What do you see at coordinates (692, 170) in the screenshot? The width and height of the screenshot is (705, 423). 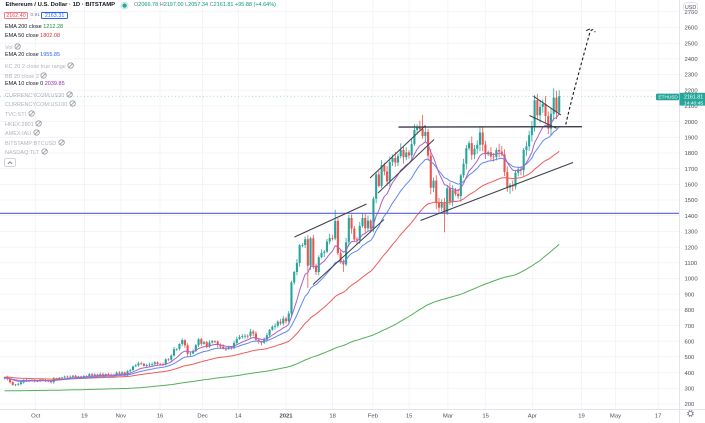 I see `svg-text: 1700` at bounding box center [692, 170].